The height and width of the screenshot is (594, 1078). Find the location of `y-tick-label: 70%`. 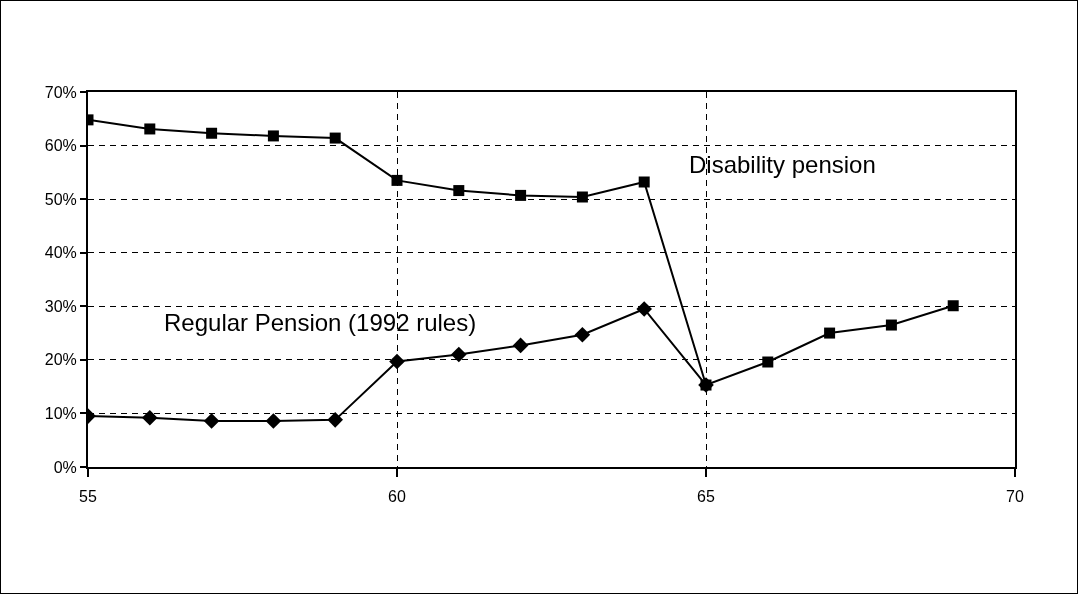

y-tick-label: 70% is located at coordinates (60, 92).